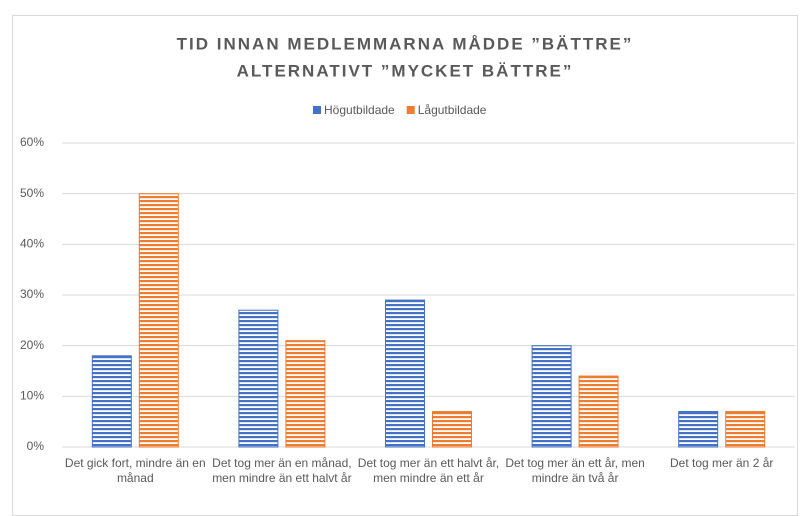 The height and width of the screenshot is (516, 805). What do you see at coordinates (32, 294) in the screenshot?
I see `y-tick-label: 30%` at bounding box center [32, 294].